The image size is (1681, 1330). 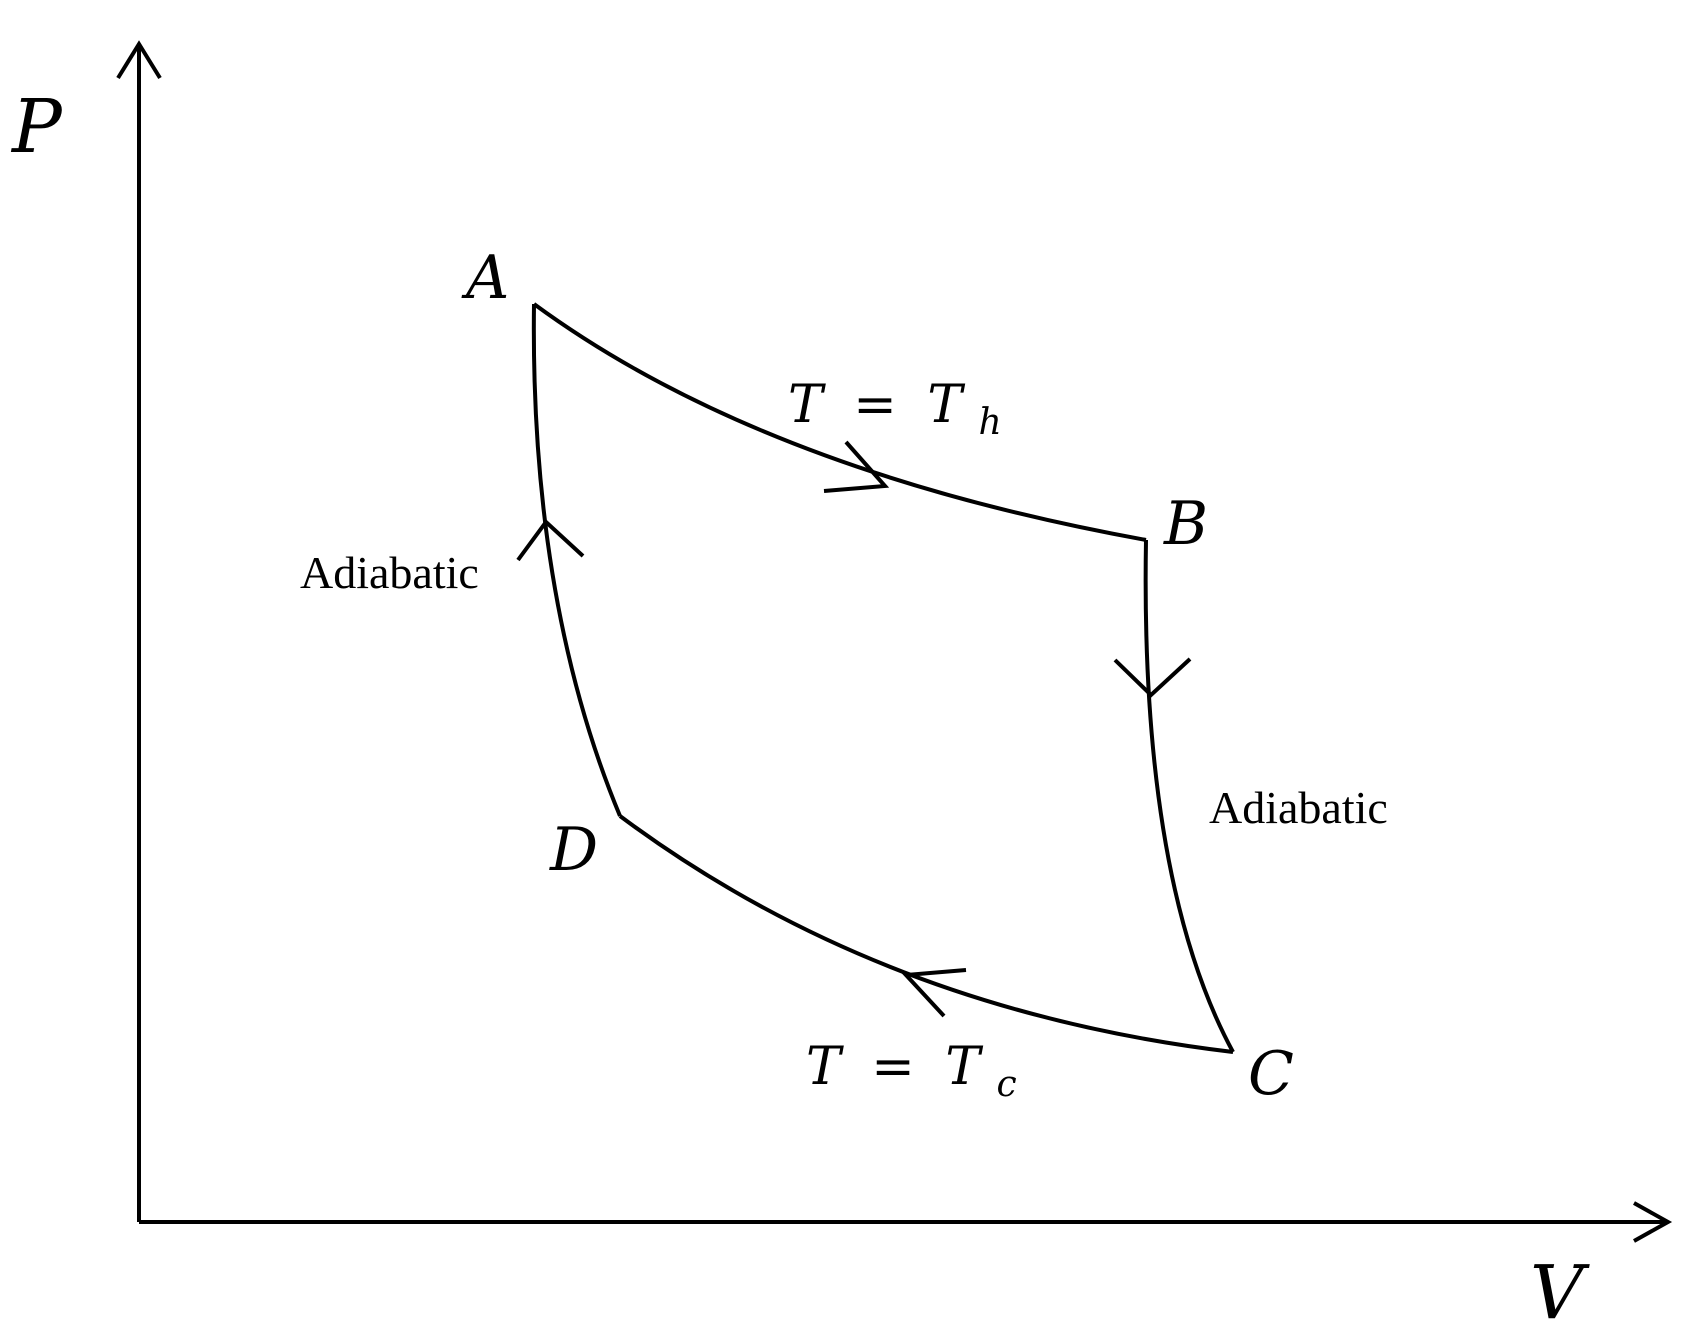 I want to click on adiabat-curve-b-c, so click(x=1189, y=796).